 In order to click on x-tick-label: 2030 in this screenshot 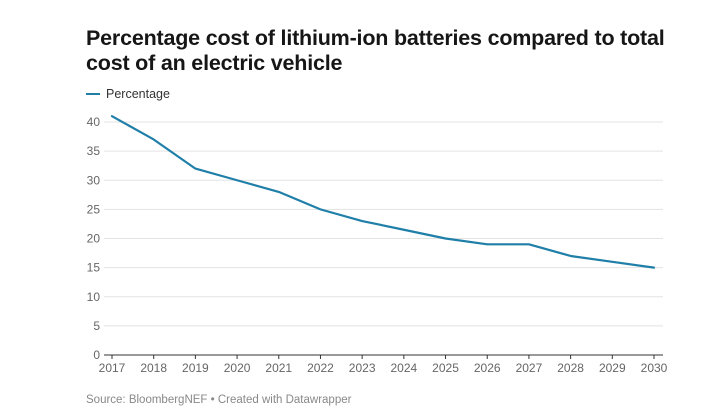, I will do `click(654, 368)`.